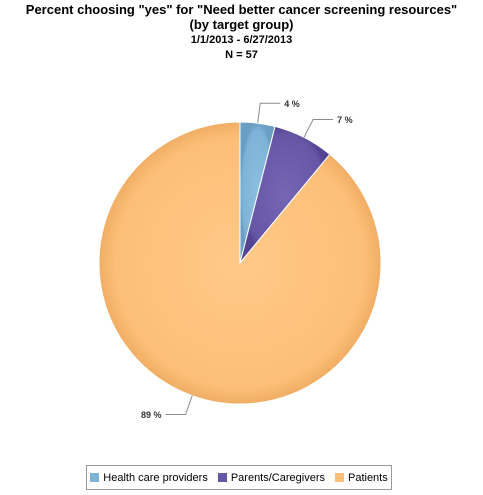 The width and height of the screenshot is (483, 495). Describe the element at coordinates (155, 477) in the screenshot. I see `legend-label: Health care providers` at that location.